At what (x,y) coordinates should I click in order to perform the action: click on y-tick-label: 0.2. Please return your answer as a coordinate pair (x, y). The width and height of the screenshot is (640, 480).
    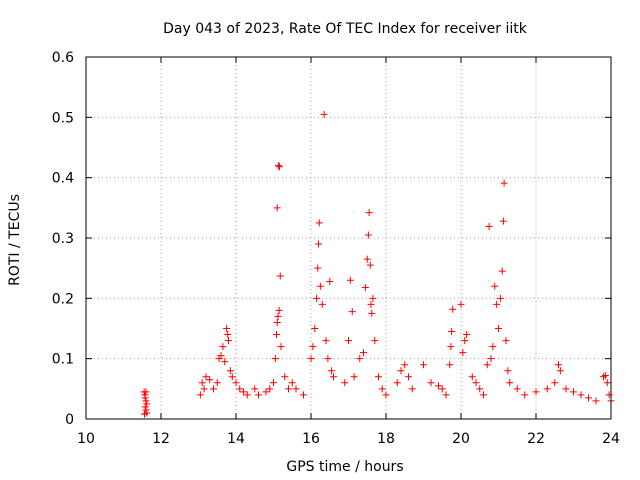
    Looking at the image, I should click on (63, 299).